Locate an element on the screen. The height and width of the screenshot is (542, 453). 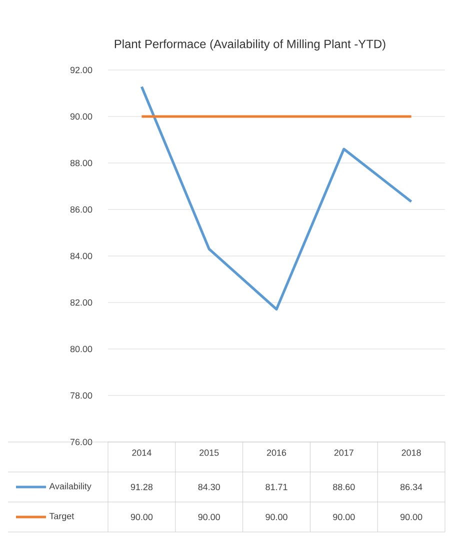
chart-title: Plant Performace (Availability of Milling Plant -YTD) is located at coordinates (250, 45).